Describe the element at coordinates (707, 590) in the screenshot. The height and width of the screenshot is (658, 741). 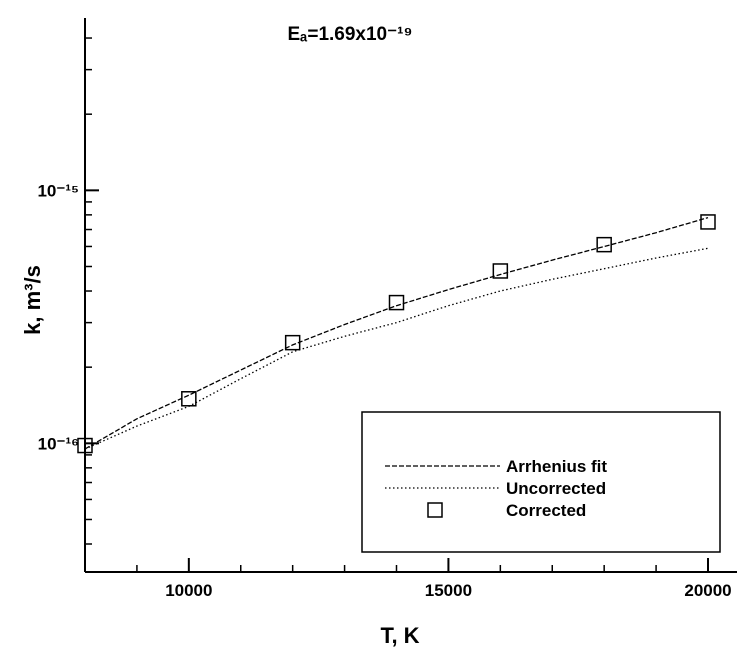
I see `x-tick-label: 20000` at that location.